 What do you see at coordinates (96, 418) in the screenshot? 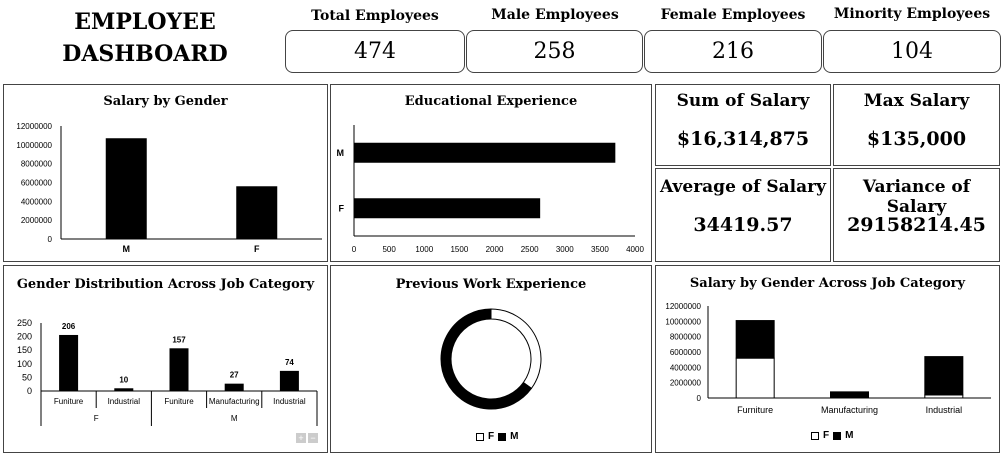
I see `group-label: F` at bounding box center [96, 418].